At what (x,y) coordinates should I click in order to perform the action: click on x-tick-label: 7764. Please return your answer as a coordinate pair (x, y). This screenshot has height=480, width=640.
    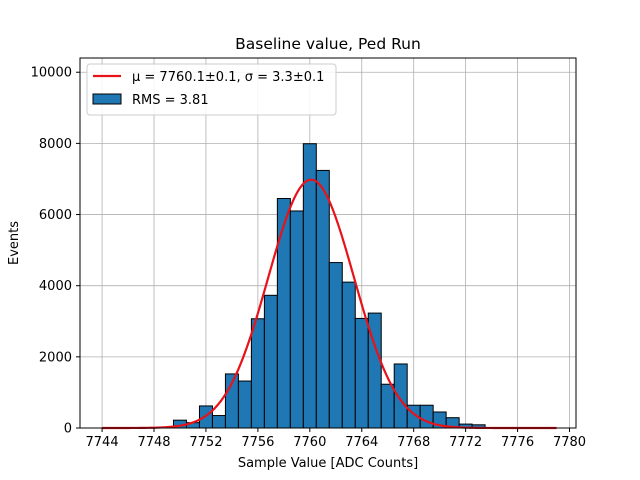
    Looking at the image, I should click on (361, 442).